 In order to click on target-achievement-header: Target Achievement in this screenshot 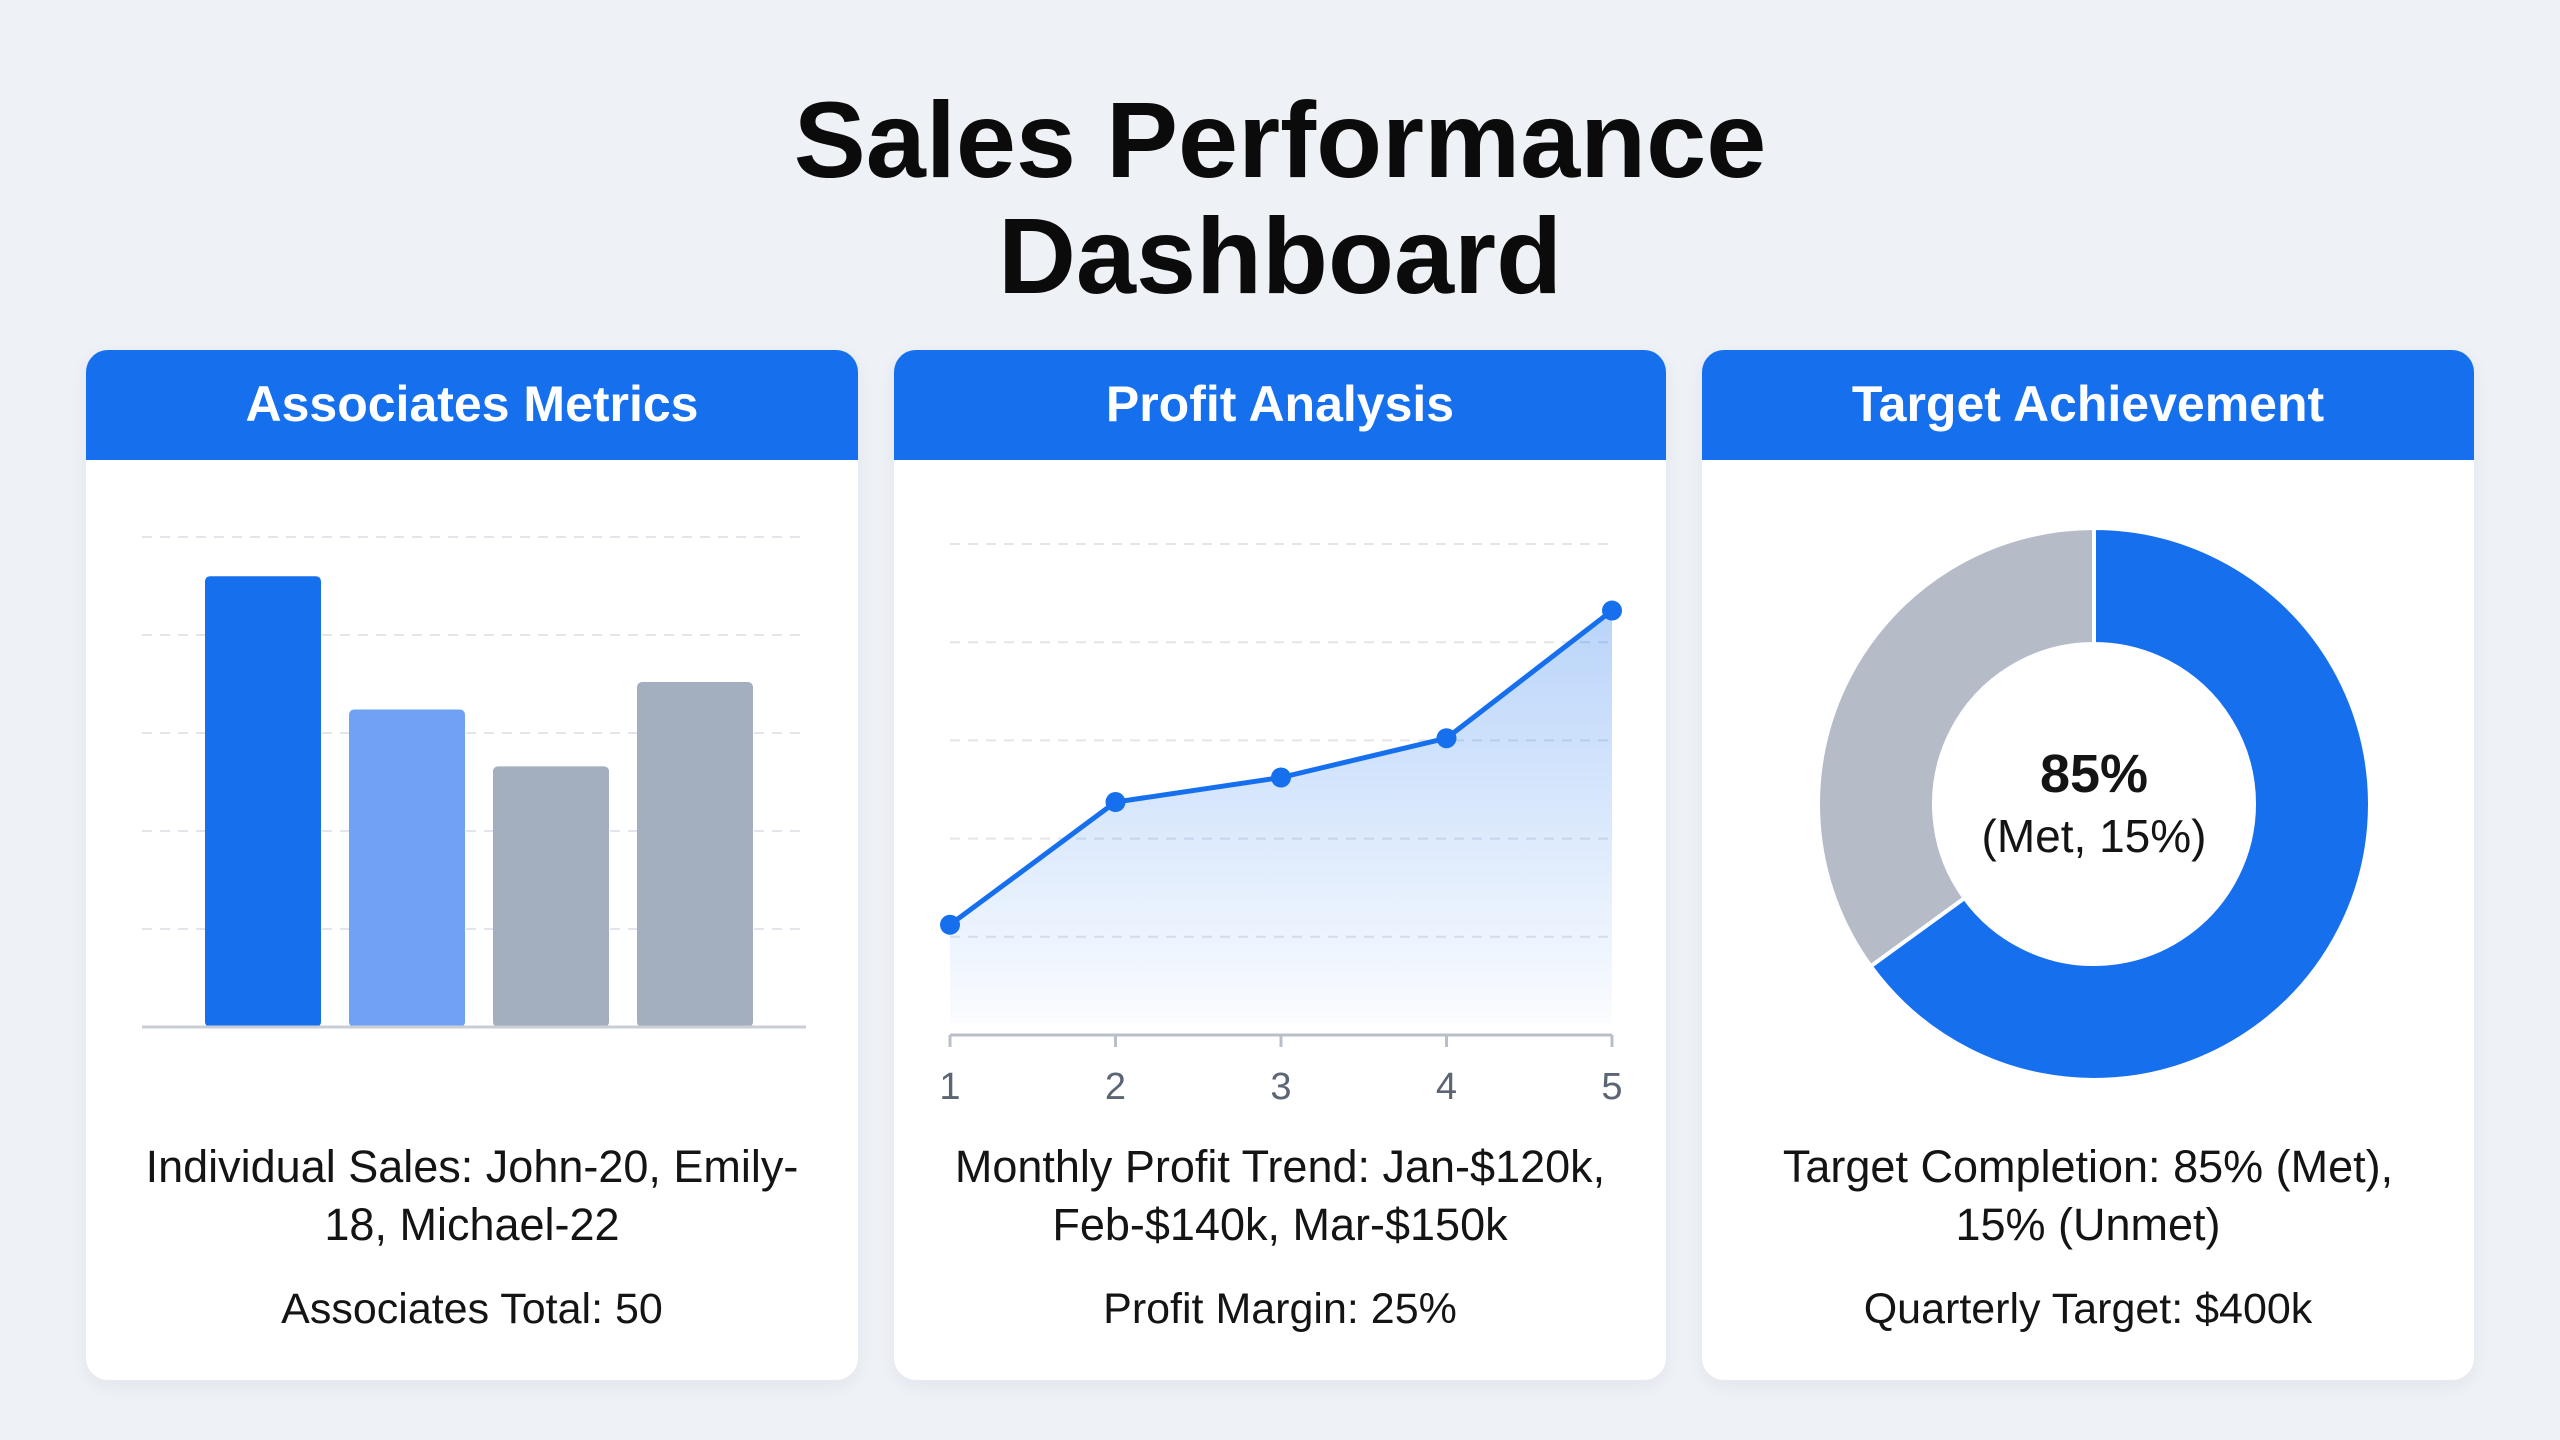, I will do `click(2088, 405)`.